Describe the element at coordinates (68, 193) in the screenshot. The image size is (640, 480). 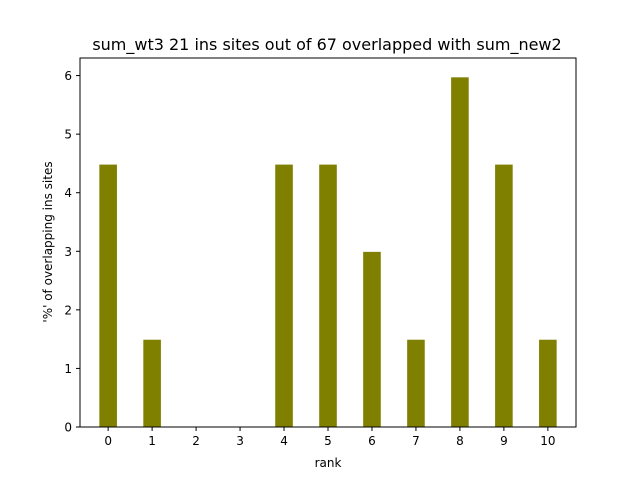
I see `y-tick-label: 4` at that location.